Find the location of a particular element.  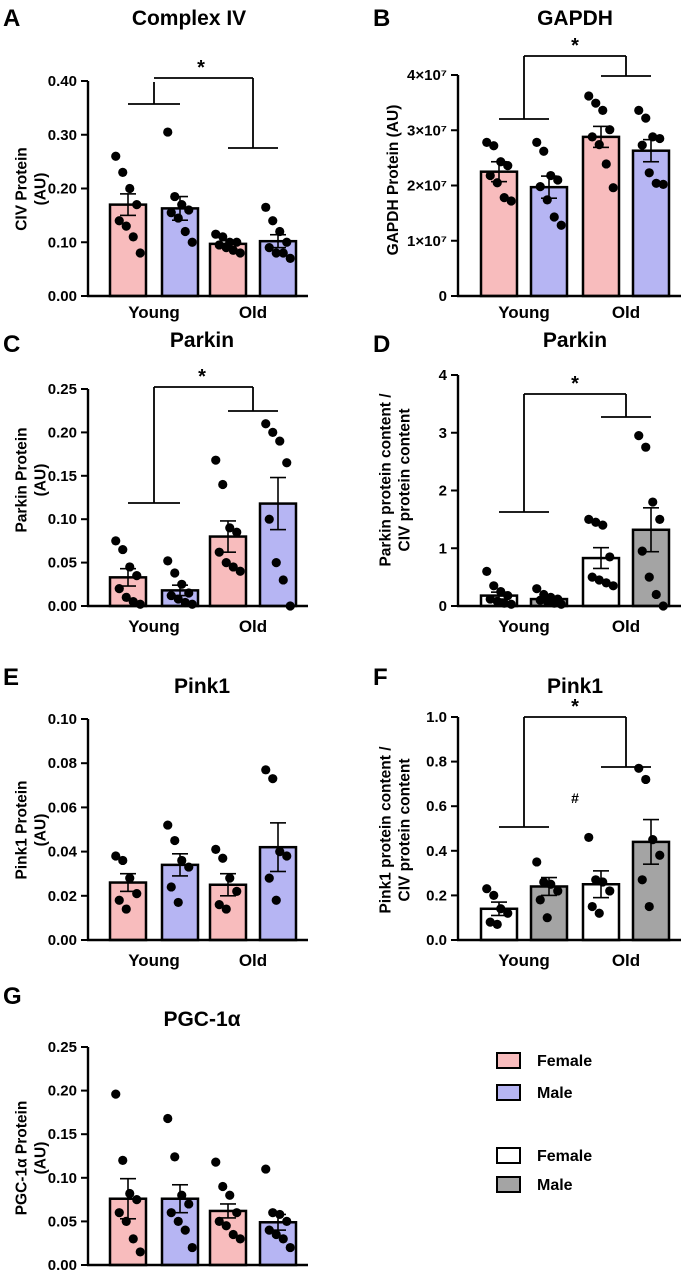

panel-D-ytick-label-1: 1 is located at coordinates (443, 548).